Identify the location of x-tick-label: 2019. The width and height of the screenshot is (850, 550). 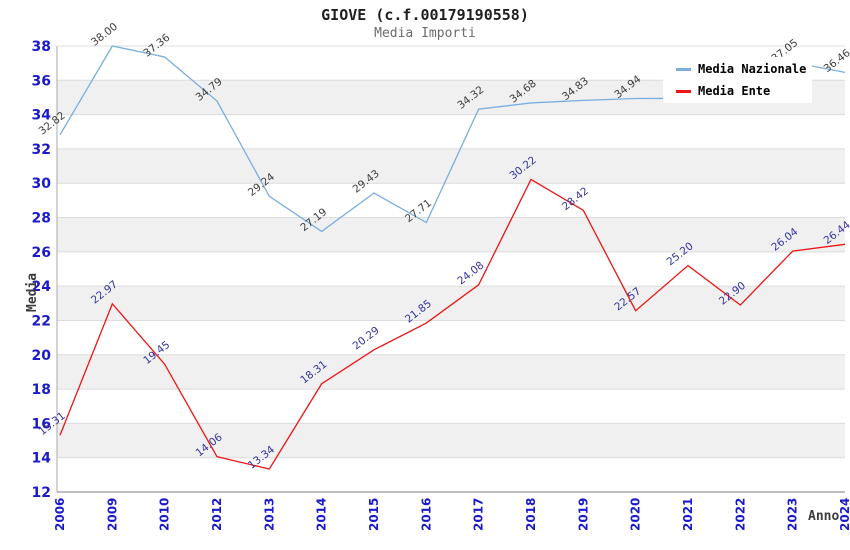
(583, 514).